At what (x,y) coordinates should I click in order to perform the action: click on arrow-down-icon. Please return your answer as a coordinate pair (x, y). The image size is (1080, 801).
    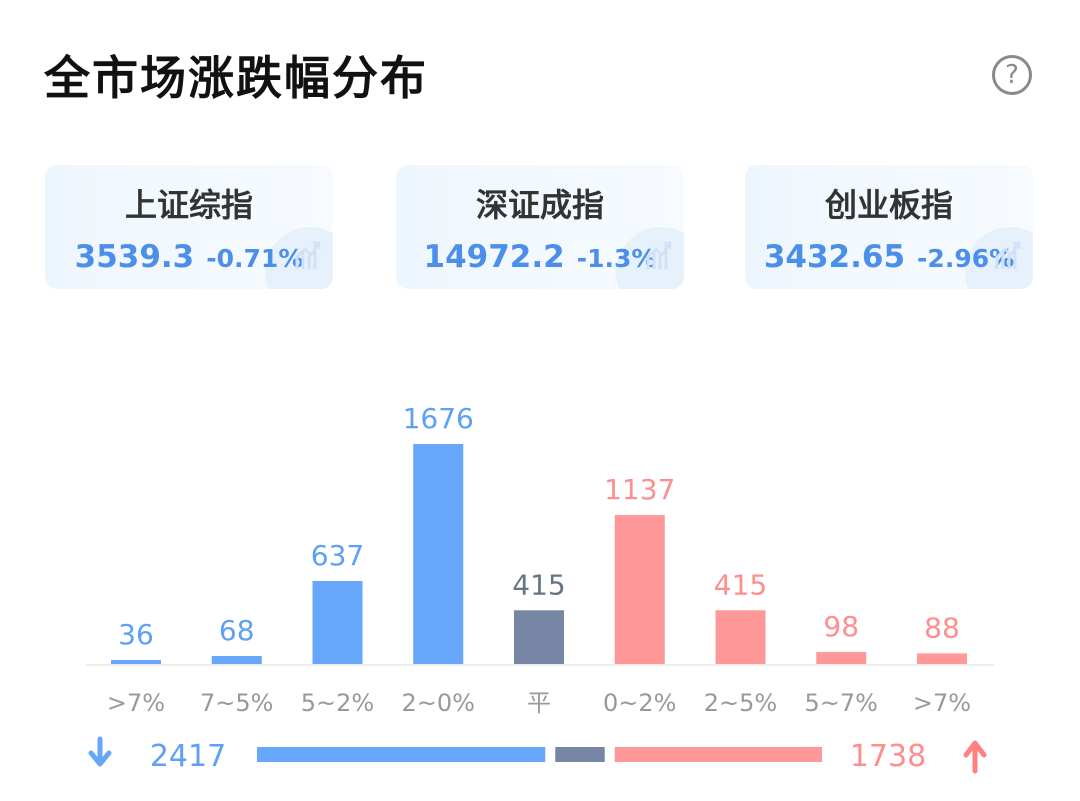
    Looking at the image, I should click on (100, 751).